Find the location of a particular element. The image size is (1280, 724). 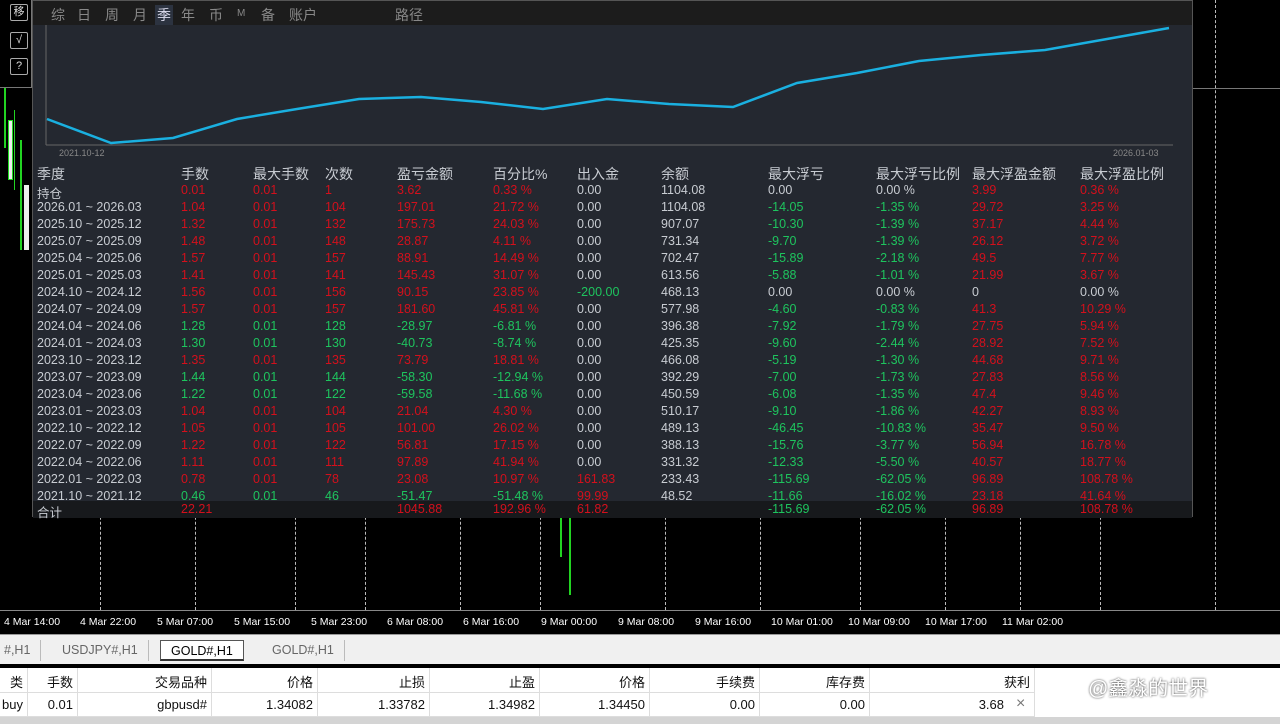

cell-盈亏金额: 3.62 is located at coordinates (409, 190).